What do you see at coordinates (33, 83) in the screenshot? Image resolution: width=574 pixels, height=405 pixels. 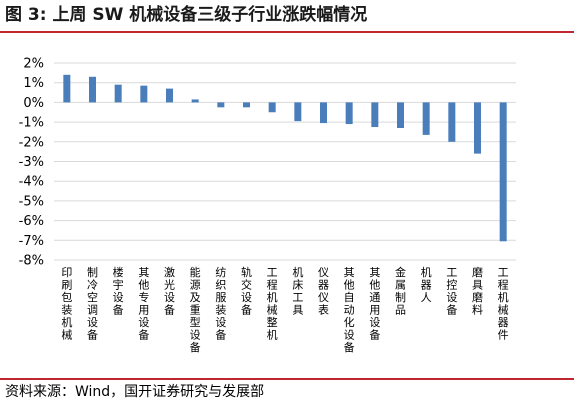 I see `y-tick-label: 1%` at bounding box center [33, 83].